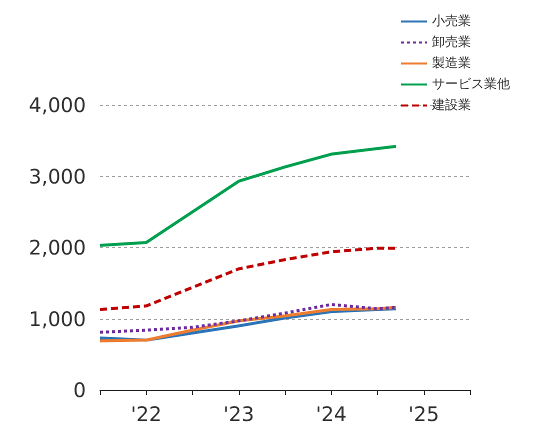 The image size is (543, 438). What do you see at coordinates (146, 414) in the screenshot?
I see `x-tick-label: '22` at bounding box center [146, 414].